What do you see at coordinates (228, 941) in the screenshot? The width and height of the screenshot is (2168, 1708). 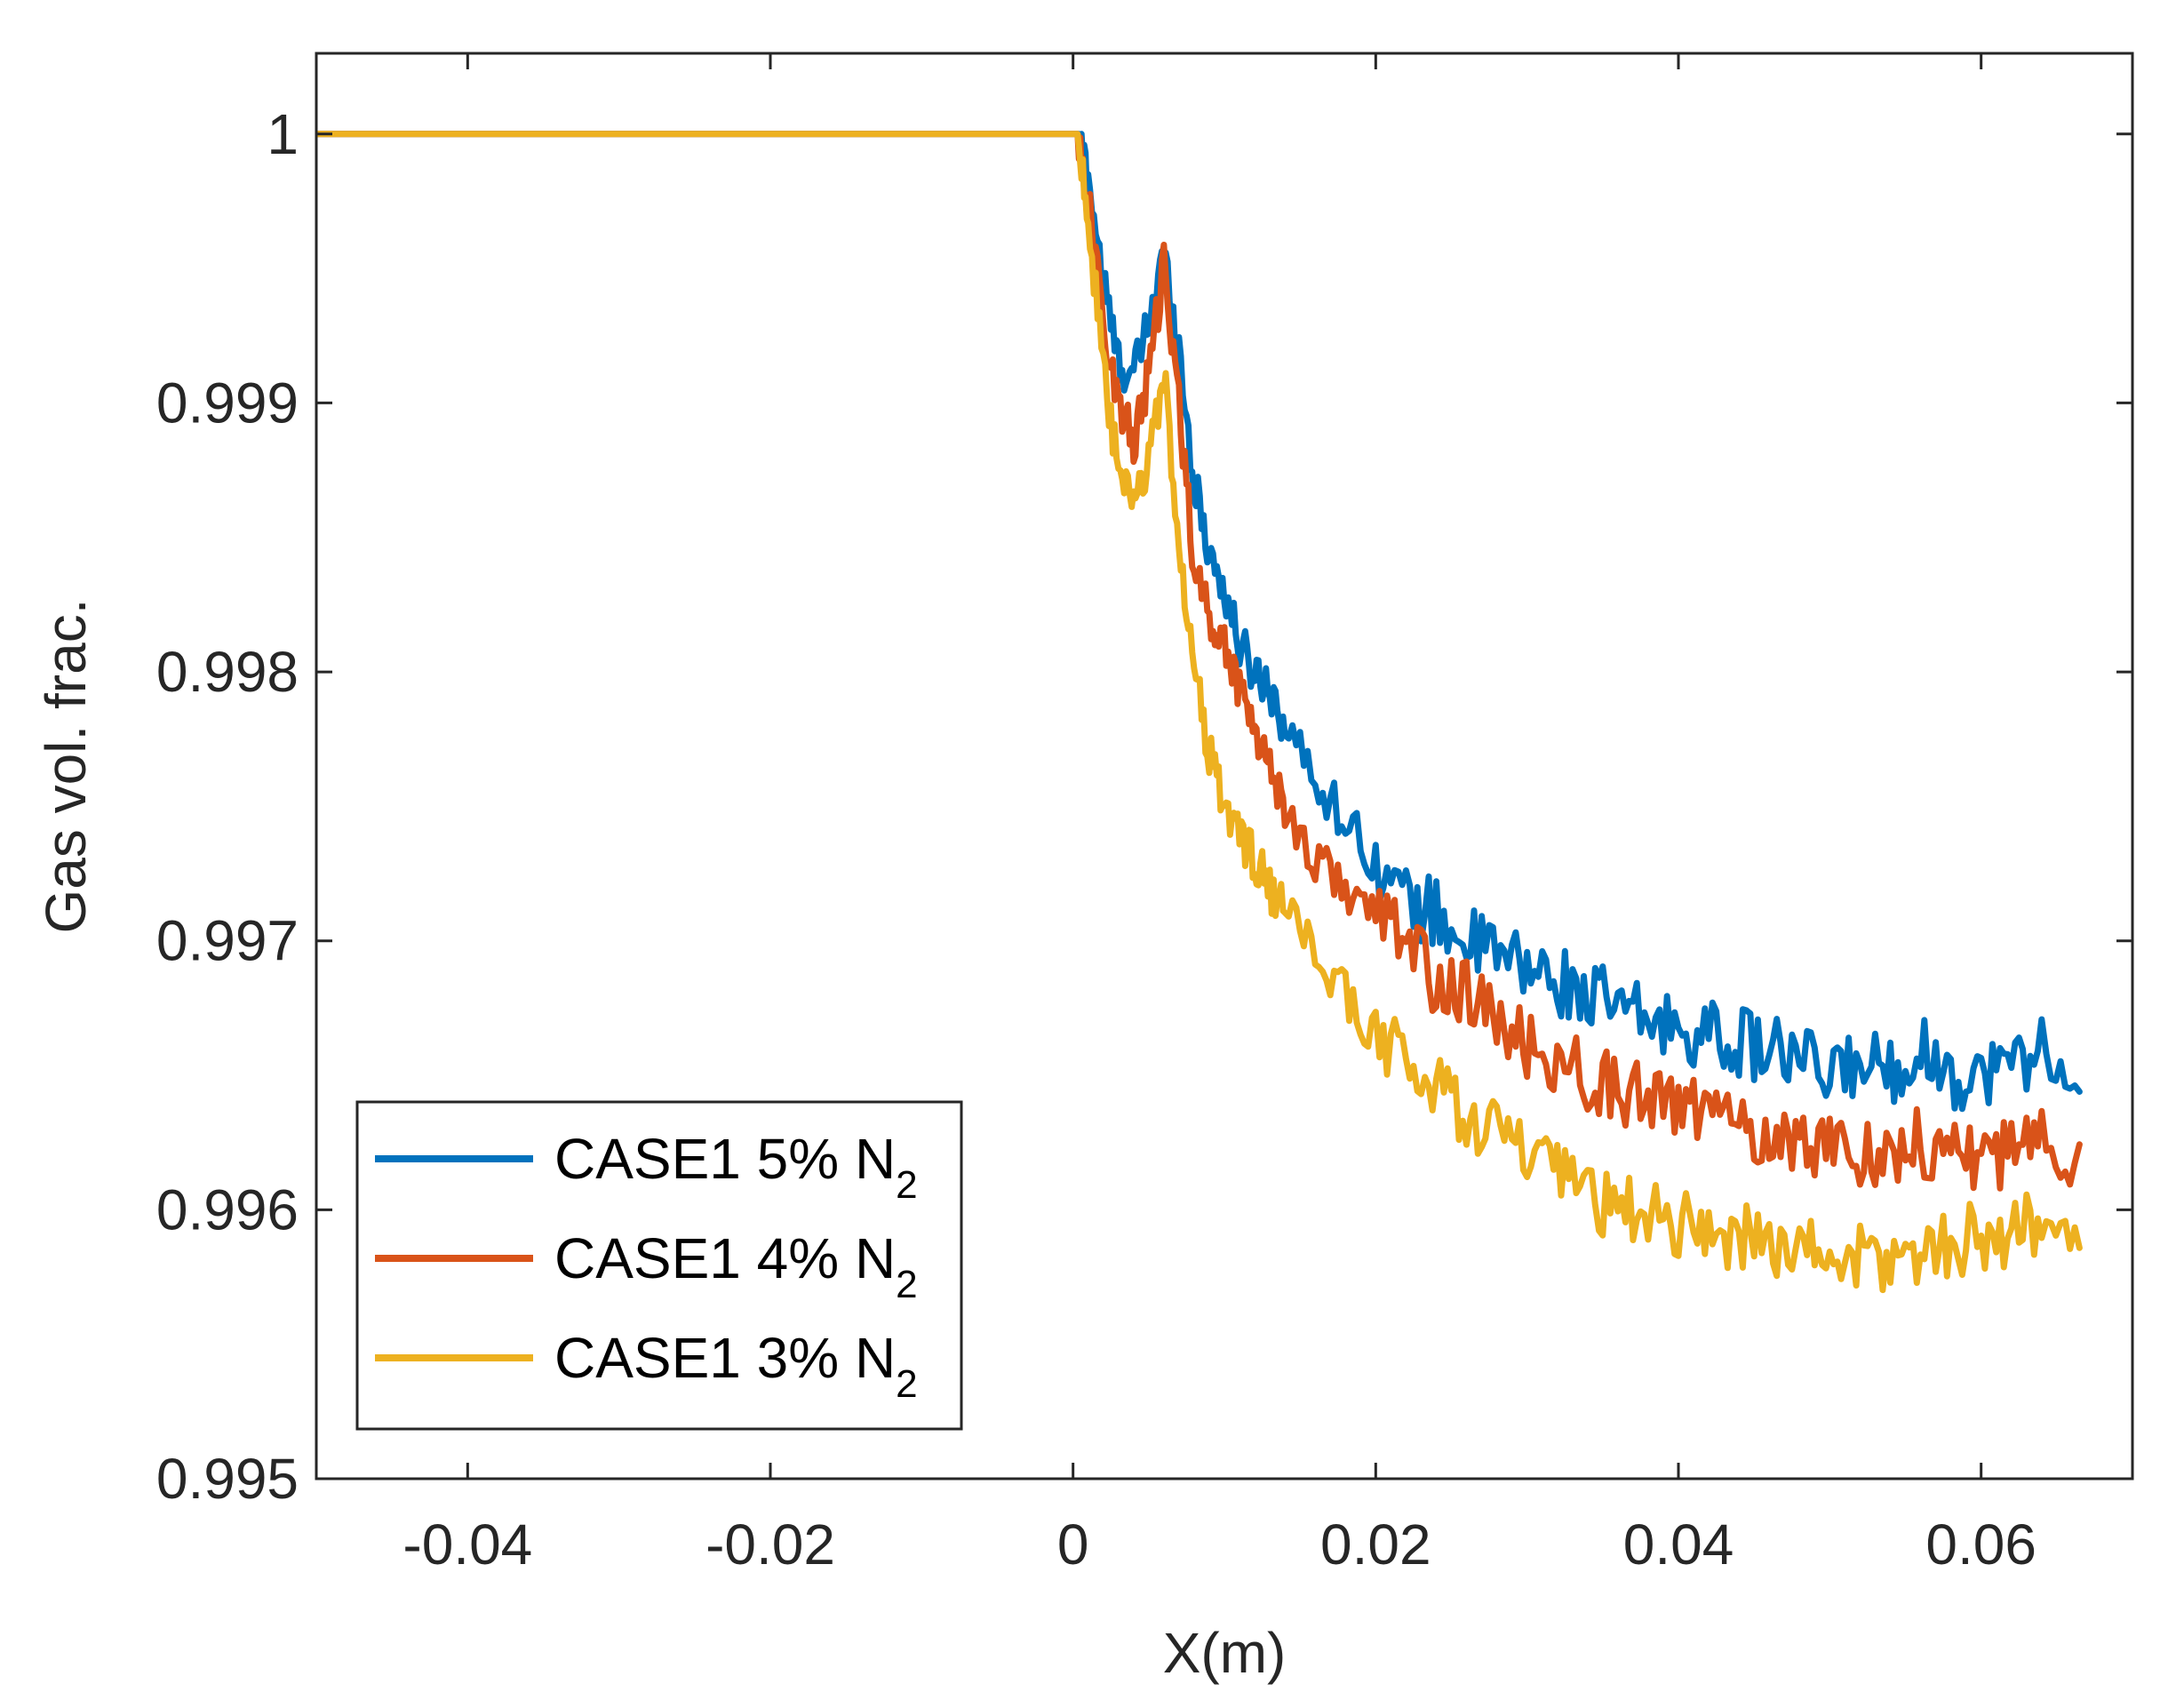 I see `y-tick-label: 0.997` at bounding box center [228, 941].